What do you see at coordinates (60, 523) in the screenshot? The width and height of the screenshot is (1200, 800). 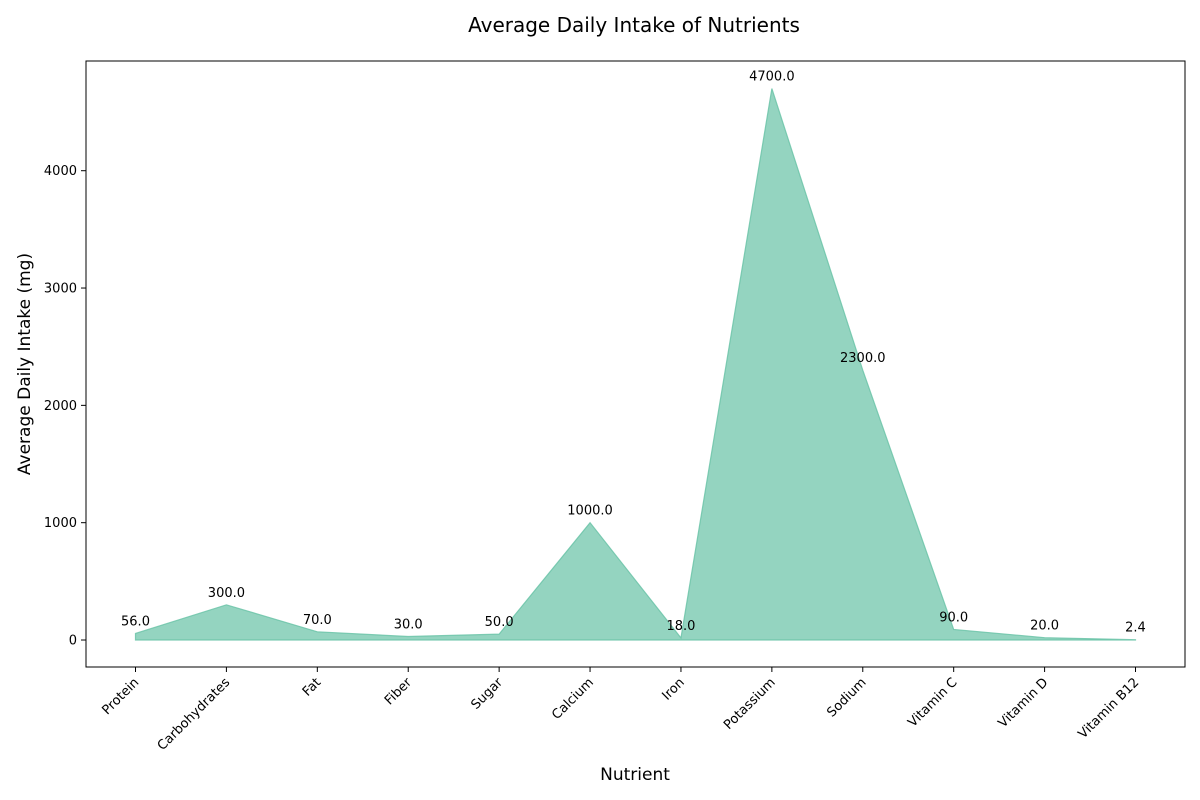 I see `y-tick-label: 1000` at bounding box center [60, 523].